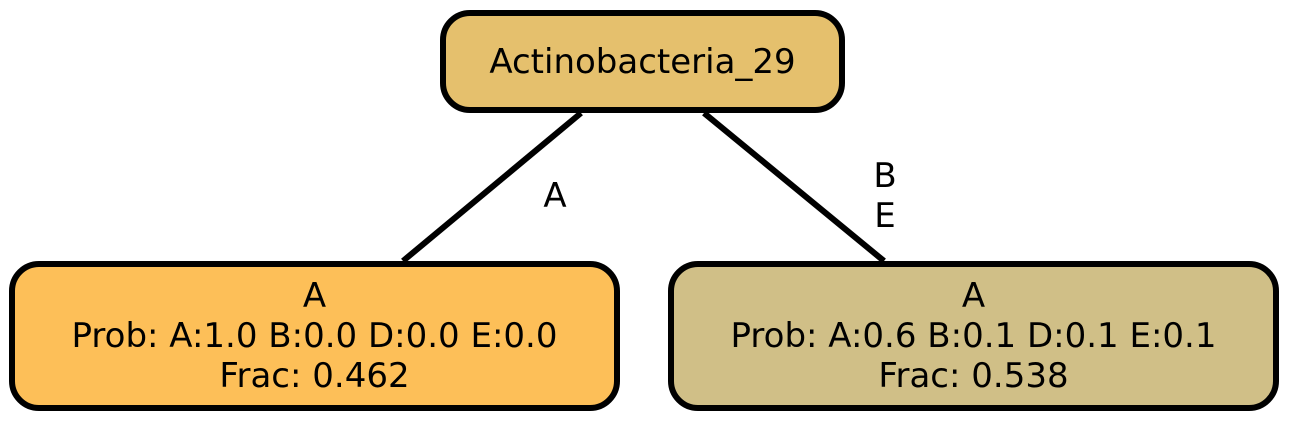  What do you see at coordinates (973, 296) in the screenshot?
I see `right-leaf-class: A` at bounding box center [973, 296].